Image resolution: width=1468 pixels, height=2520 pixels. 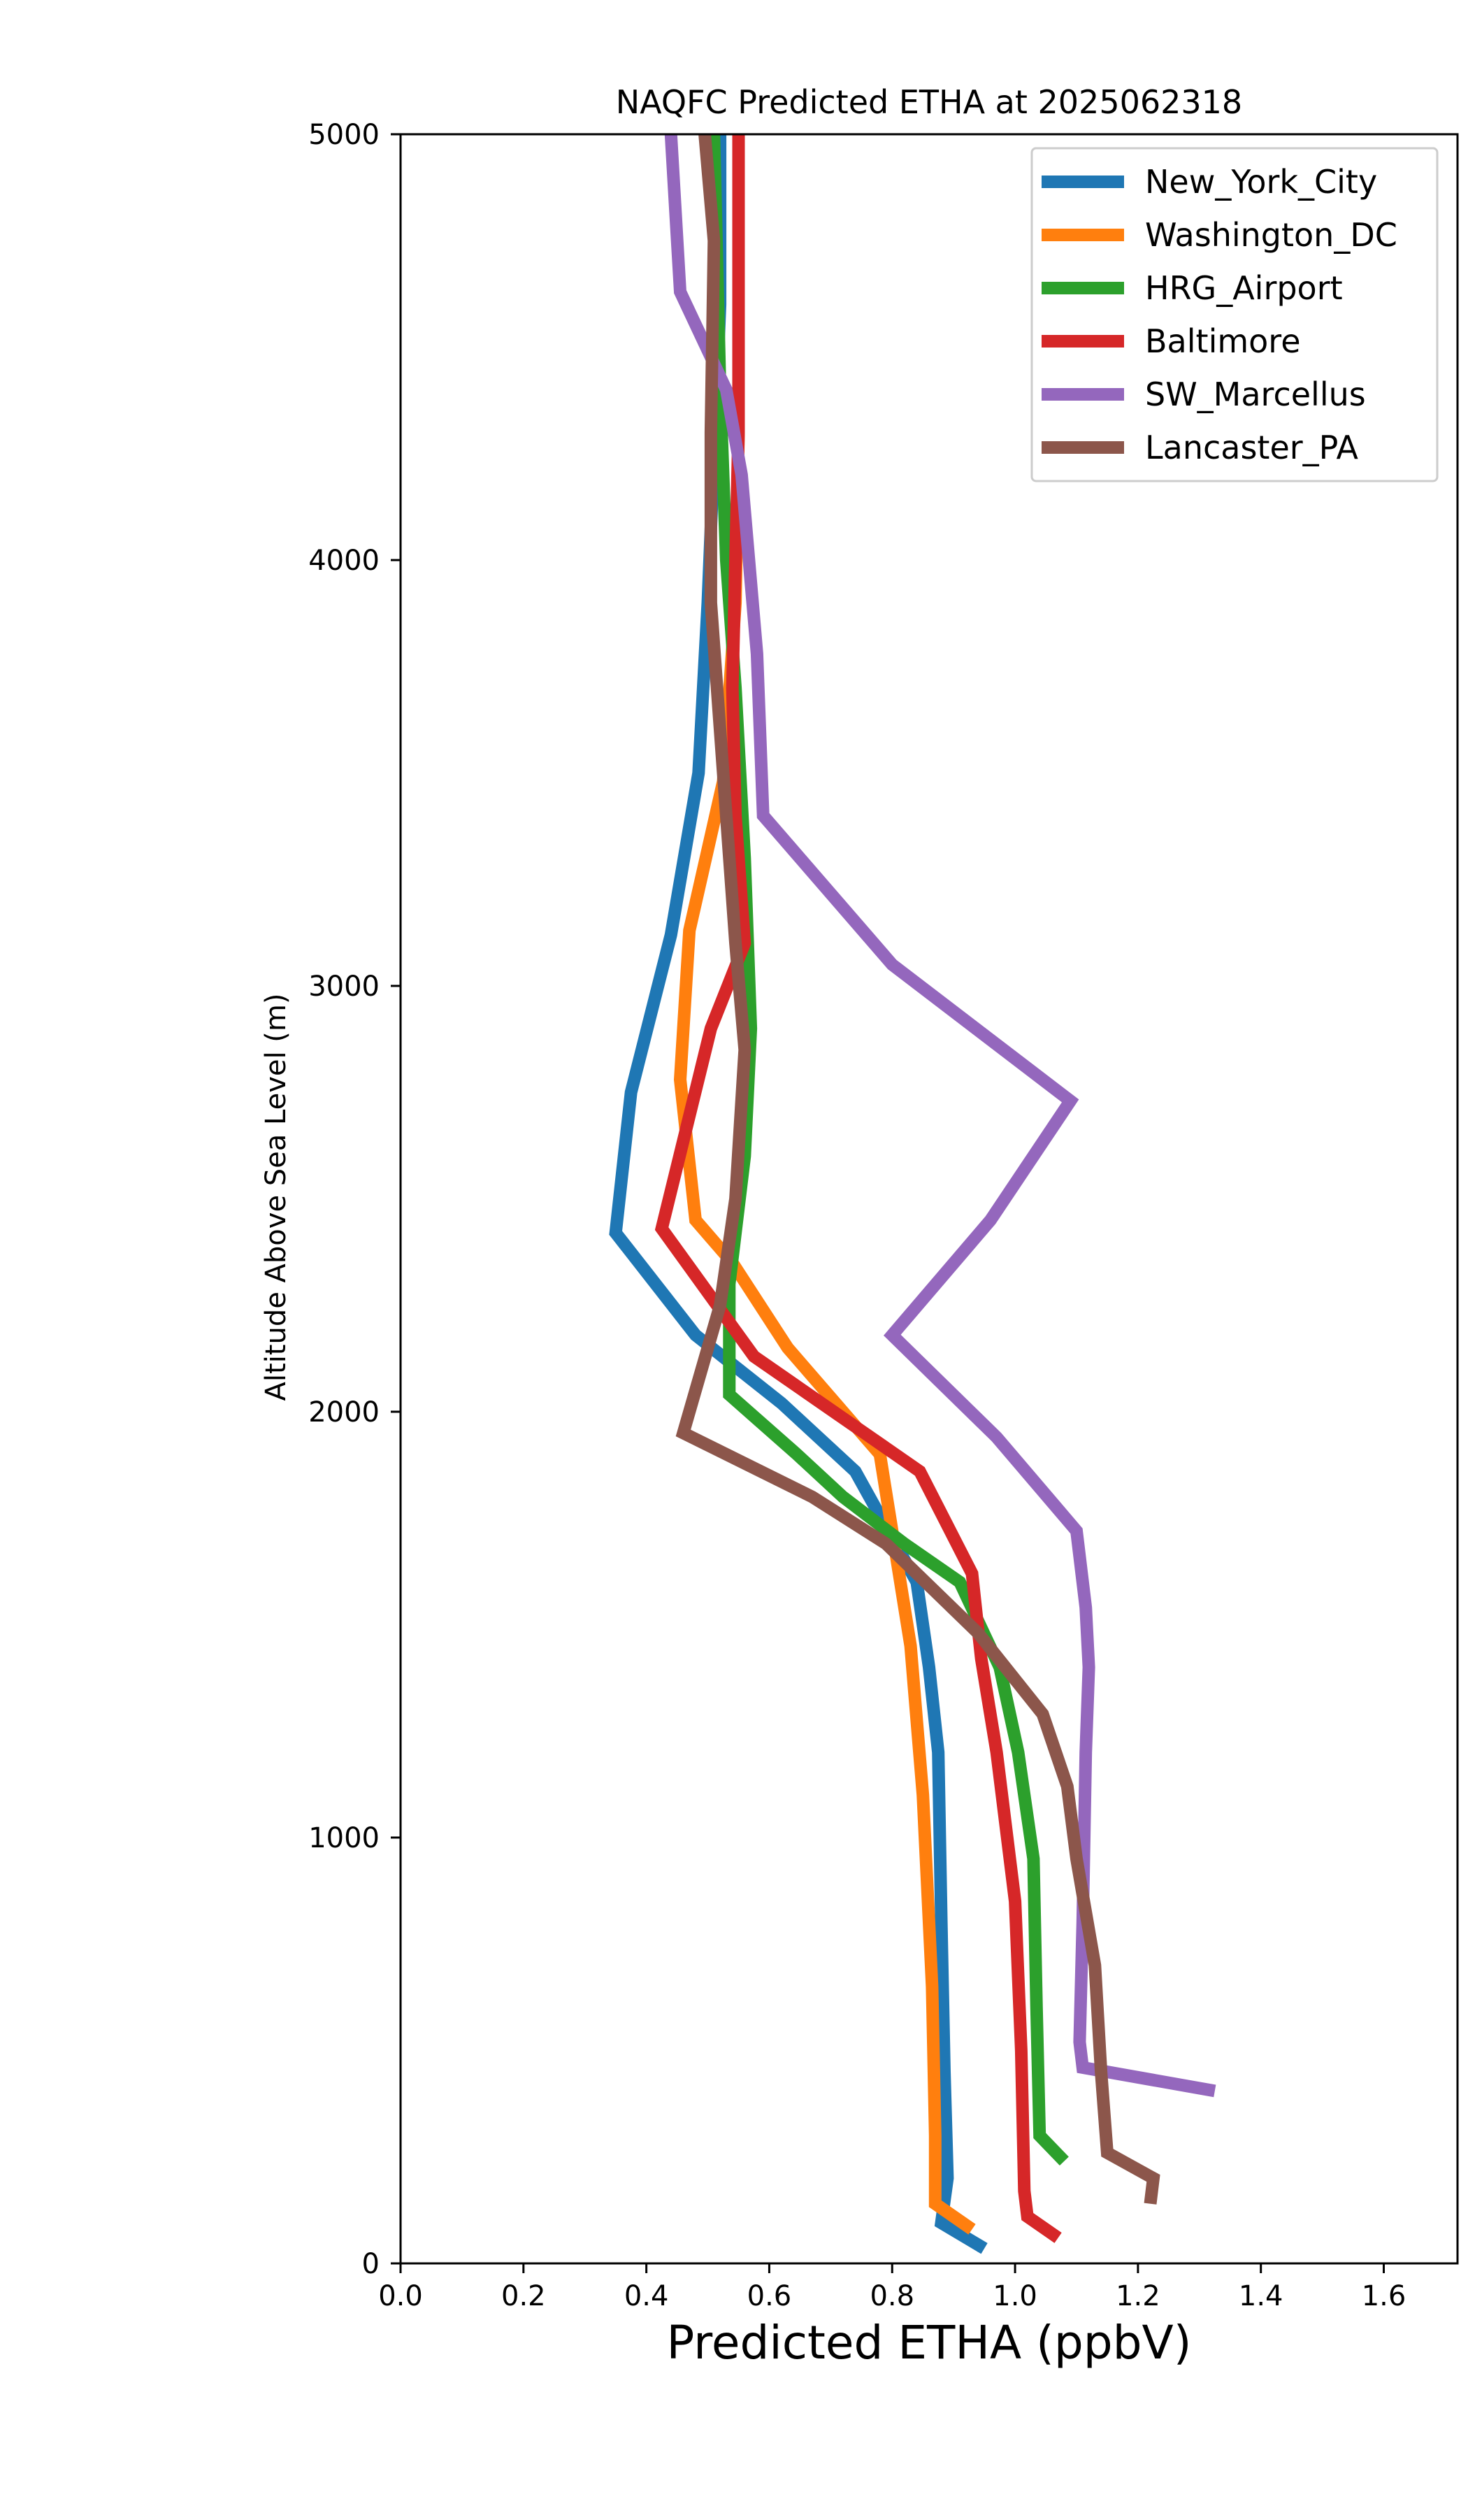 What do you see at coordinates (1261, 2296) in the screenshot?
I see `x-tick-label: 1.4` at bounding box center [1261, 2296].